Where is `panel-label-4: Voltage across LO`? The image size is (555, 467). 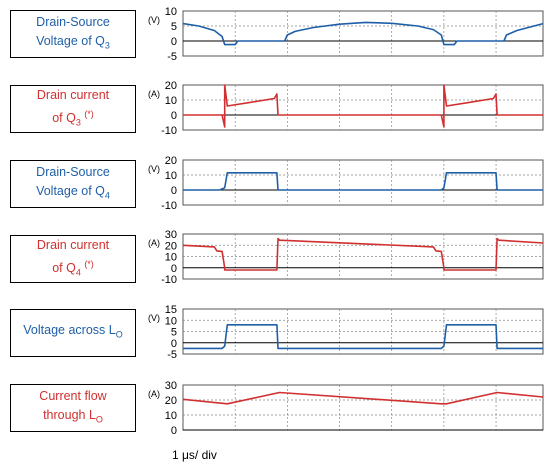 panel-label-4: Voltage across LO is located at coordinates (73, 333).